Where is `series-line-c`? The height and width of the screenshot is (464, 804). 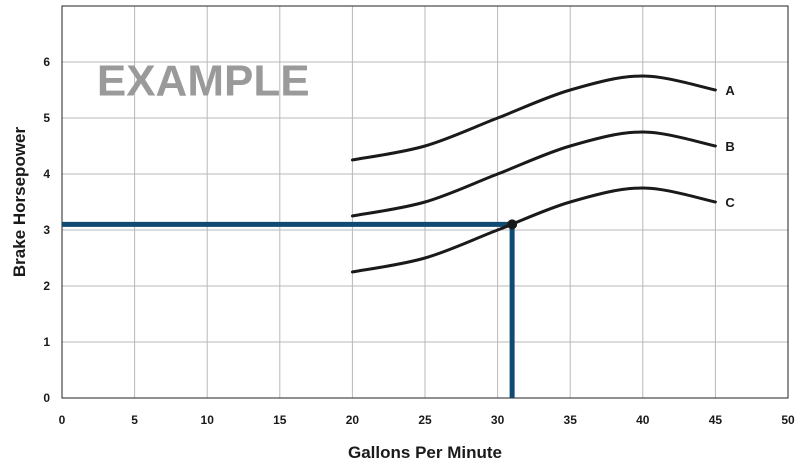 series-line-c is located at coordinates (533, 230).